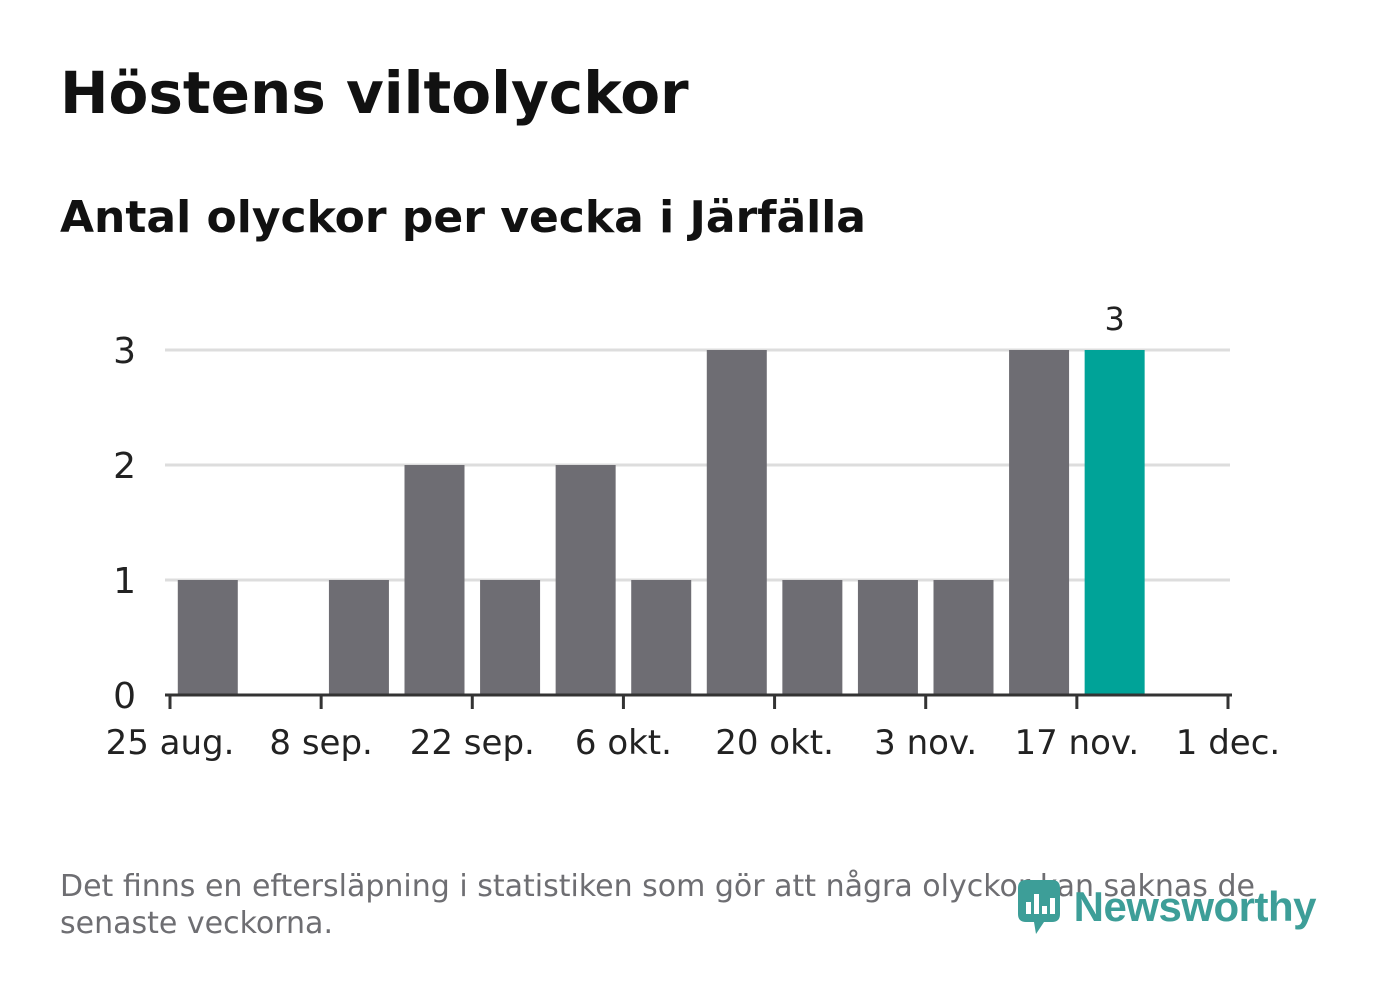 The image size is (1382, 999). I want to click on y-tick-label: 3, so click(124, 351).